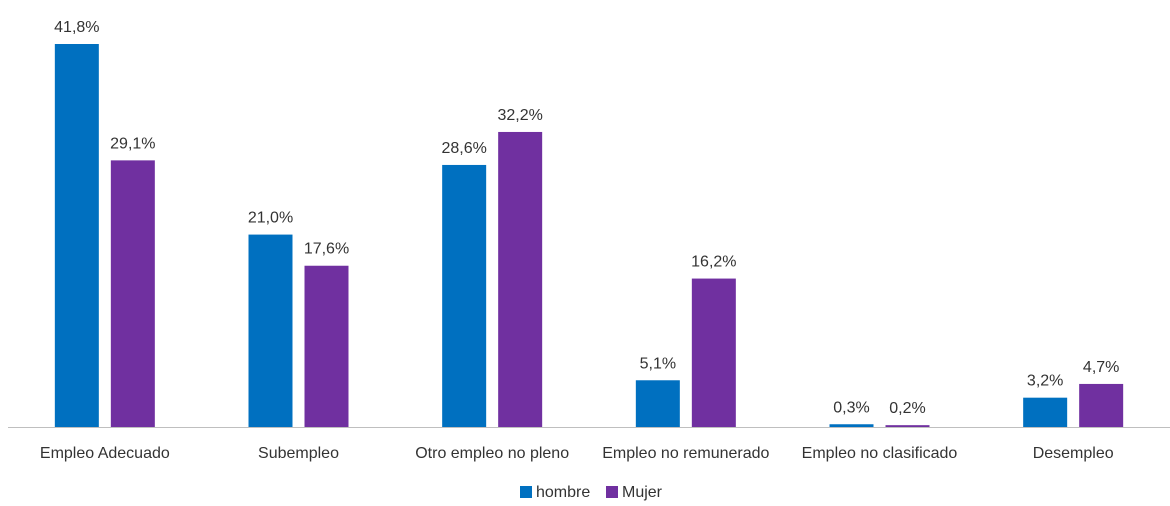 The image size is (1170, 506). I want to click on category-label: Empleo no remunerado, so click(685, 453).